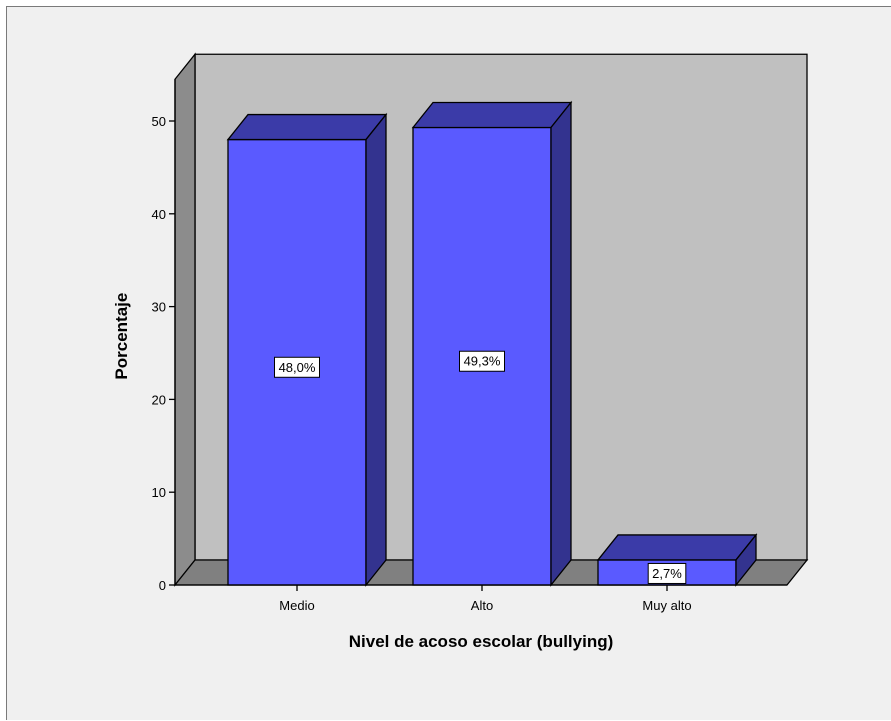  What do you see at coordinates (185, 319) in the screenshot?
I see `chart-side-wall` at bounding box center [185, 319].